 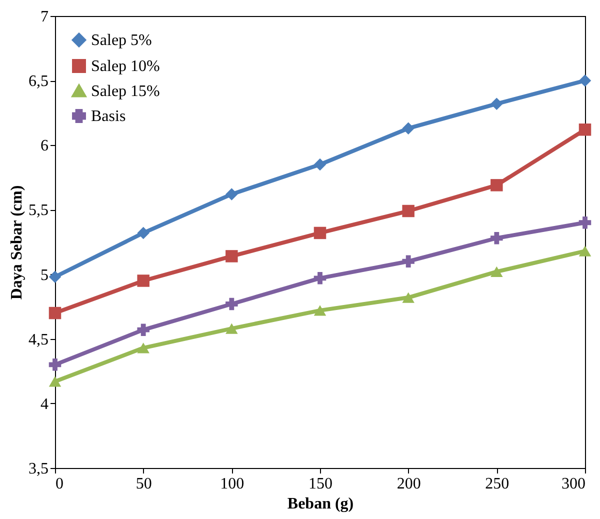 What do you see at coordinates (60, 484) in the screenshot?
I see `x-tick-label: 0` at bounding box center [60, 484].